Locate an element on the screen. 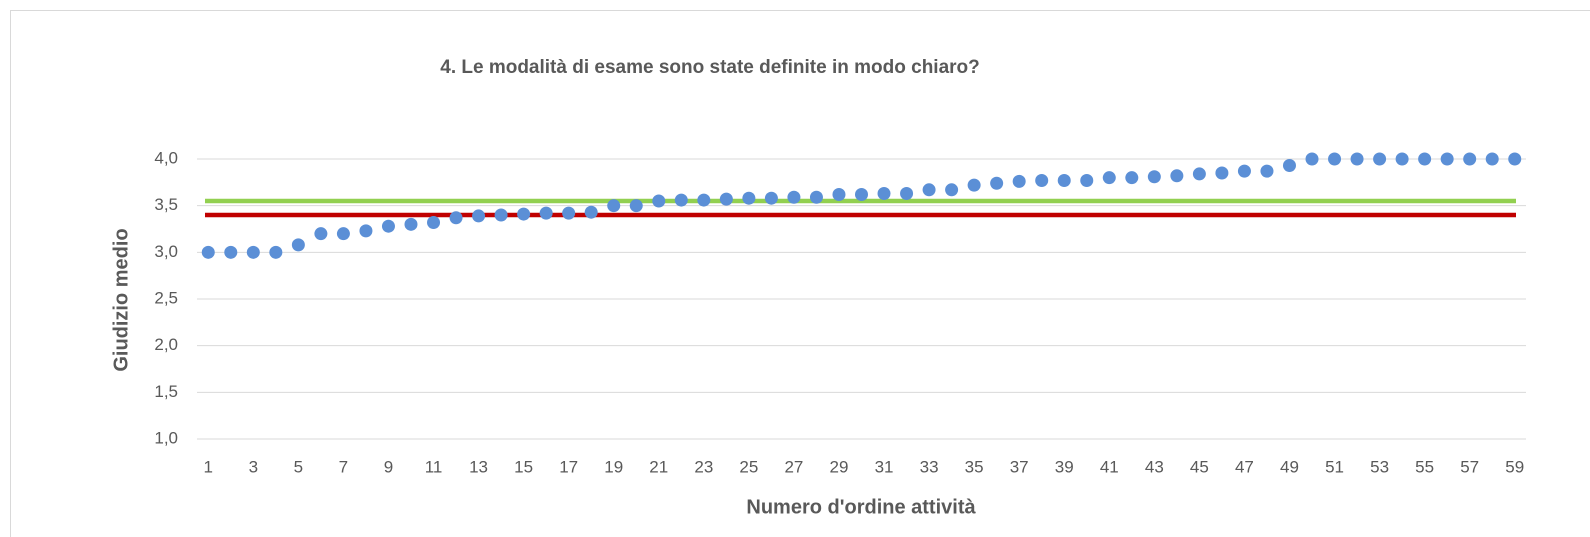  x-tick-label: 49 is located at coordinates (1289, 466).